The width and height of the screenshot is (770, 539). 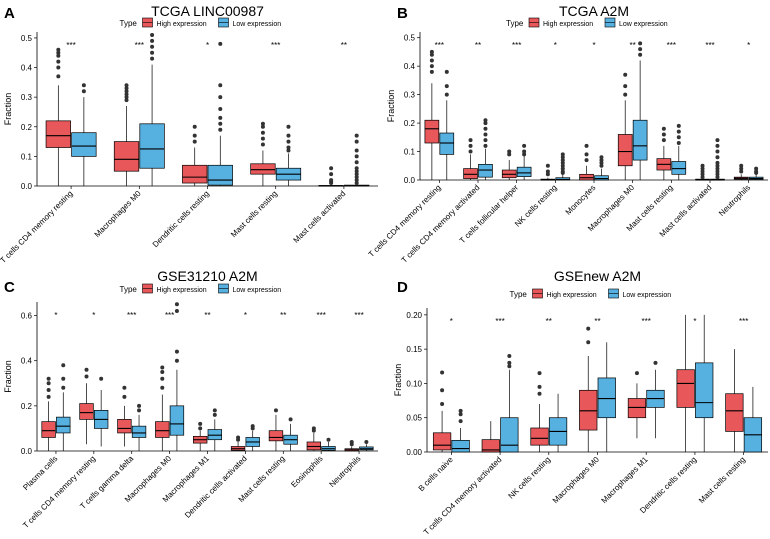 I want to click on x-tick-label: NK cells resting, so click(x=536, y=206).